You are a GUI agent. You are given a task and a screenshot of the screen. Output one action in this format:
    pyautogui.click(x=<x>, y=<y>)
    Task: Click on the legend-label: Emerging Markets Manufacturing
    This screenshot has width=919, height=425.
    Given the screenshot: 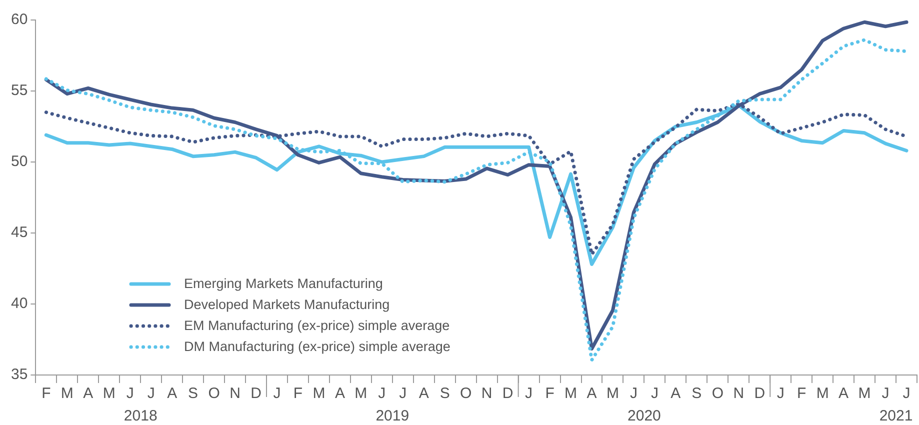 What is the action you would take?
    pyautogui.click(x=283, y=284)
    